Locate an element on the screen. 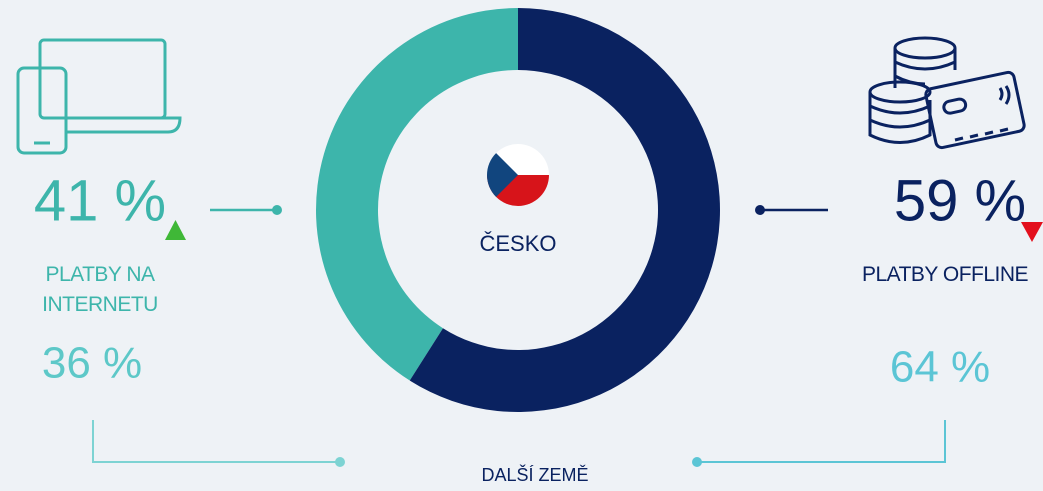 The image size is (1043, 491). devices-icon is located at coordinates (99, 96).